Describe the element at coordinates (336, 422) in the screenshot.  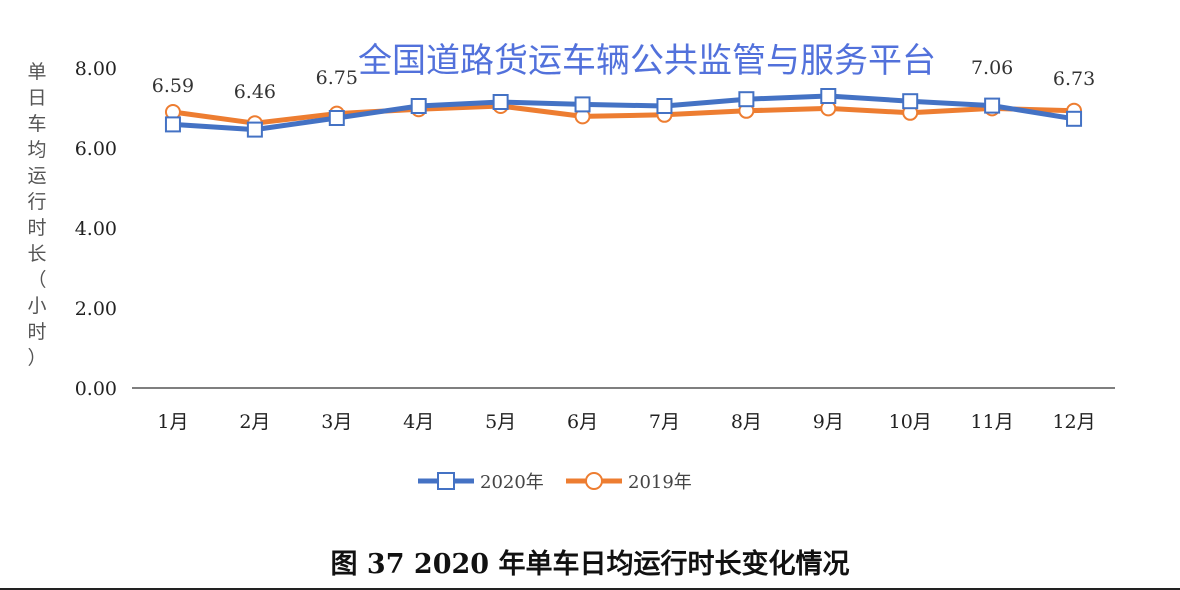
I see `x-tick-label: 3月` at that location.